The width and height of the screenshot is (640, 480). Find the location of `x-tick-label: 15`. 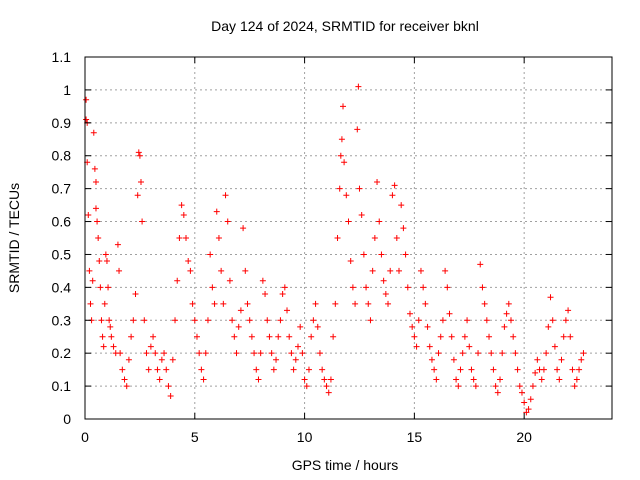

x-tick-label: 15 is located at coordinates (415, 437).